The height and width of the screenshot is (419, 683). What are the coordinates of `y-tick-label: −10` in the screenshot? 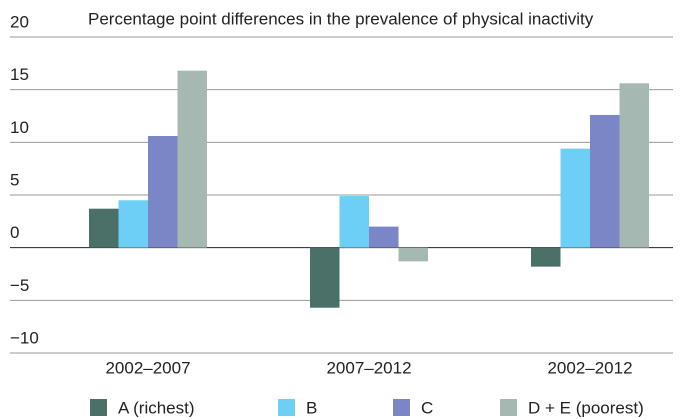 It's located at (24, 337).